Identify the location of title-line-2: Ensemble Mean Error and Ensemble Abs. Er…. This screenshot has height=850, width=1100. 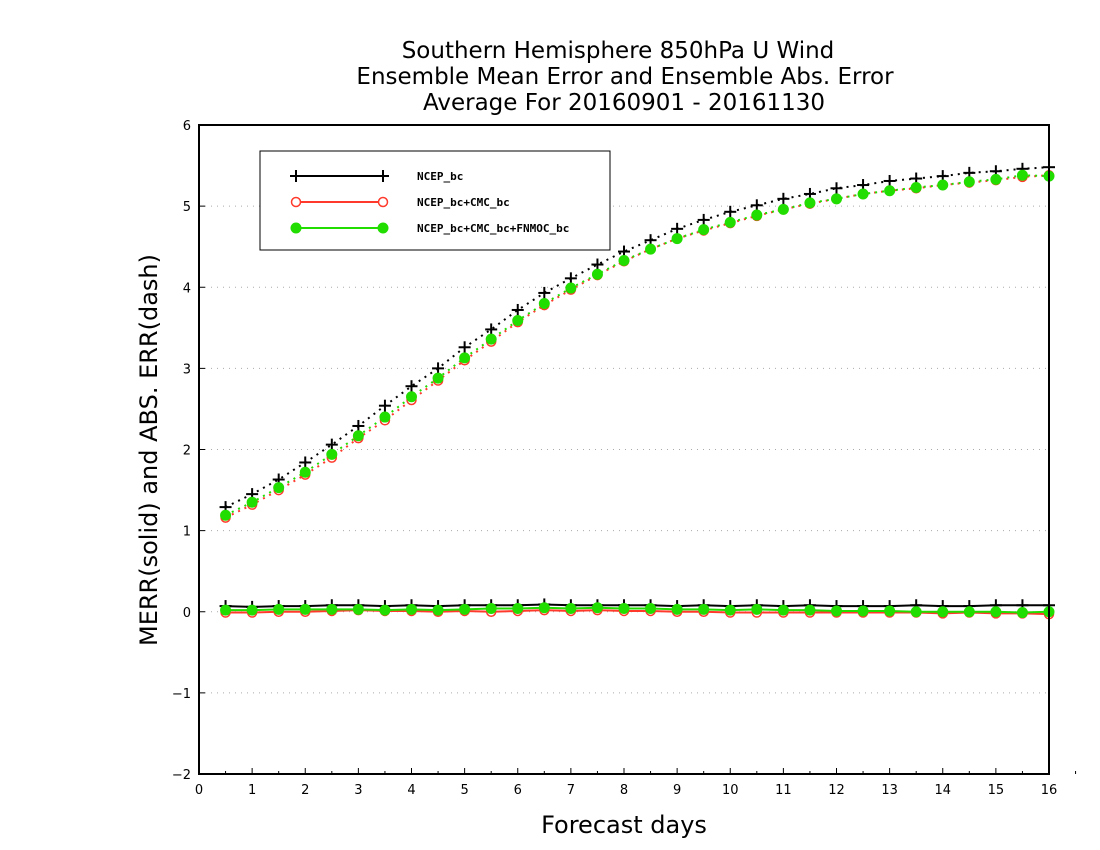
(625, 77).